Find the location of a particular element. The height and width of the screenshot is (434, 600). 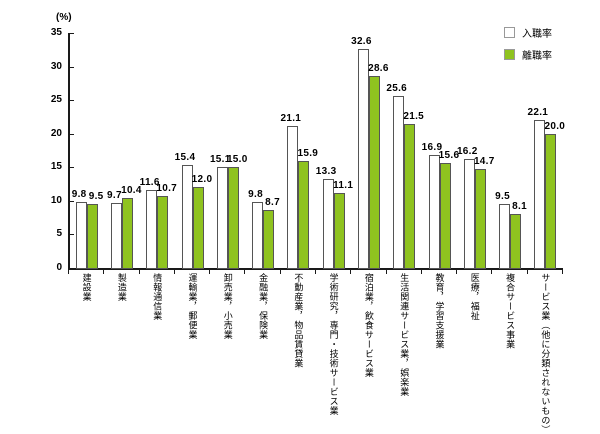

y-tick-label: 20 is located at coordinates (56, 133).